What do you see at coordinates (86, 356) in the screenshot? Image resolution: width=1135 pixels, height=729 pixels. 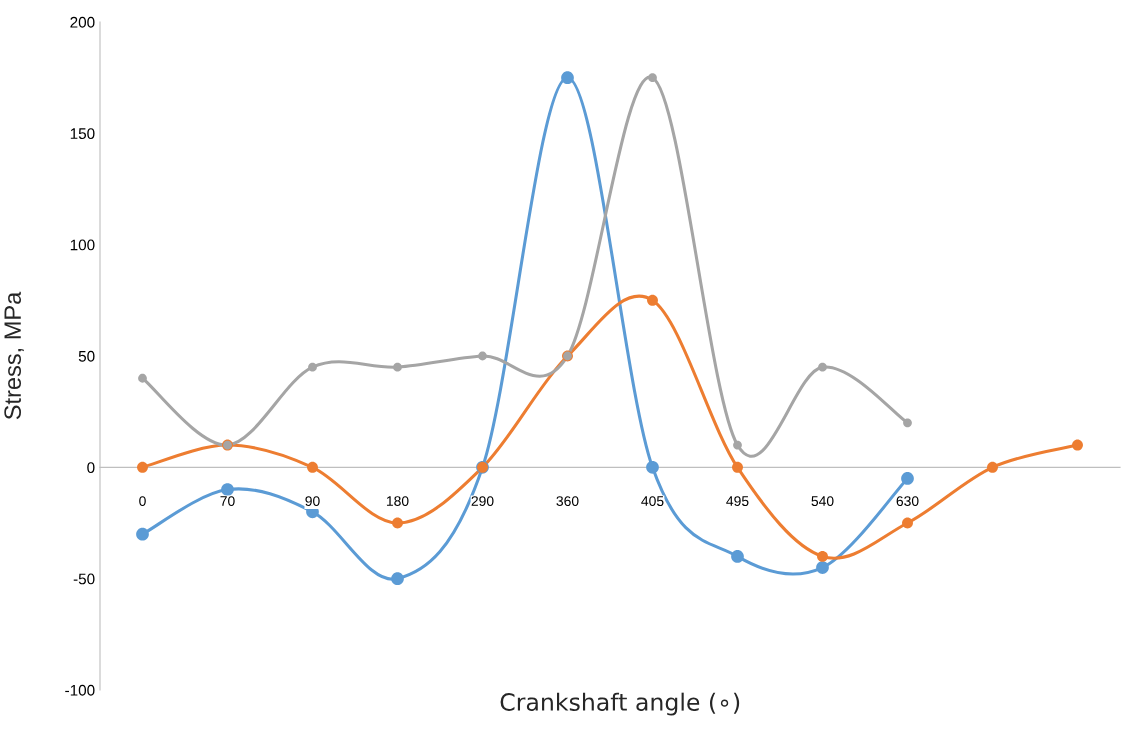 I see `y-tick-label: 50` at bounding box center [86, 356].